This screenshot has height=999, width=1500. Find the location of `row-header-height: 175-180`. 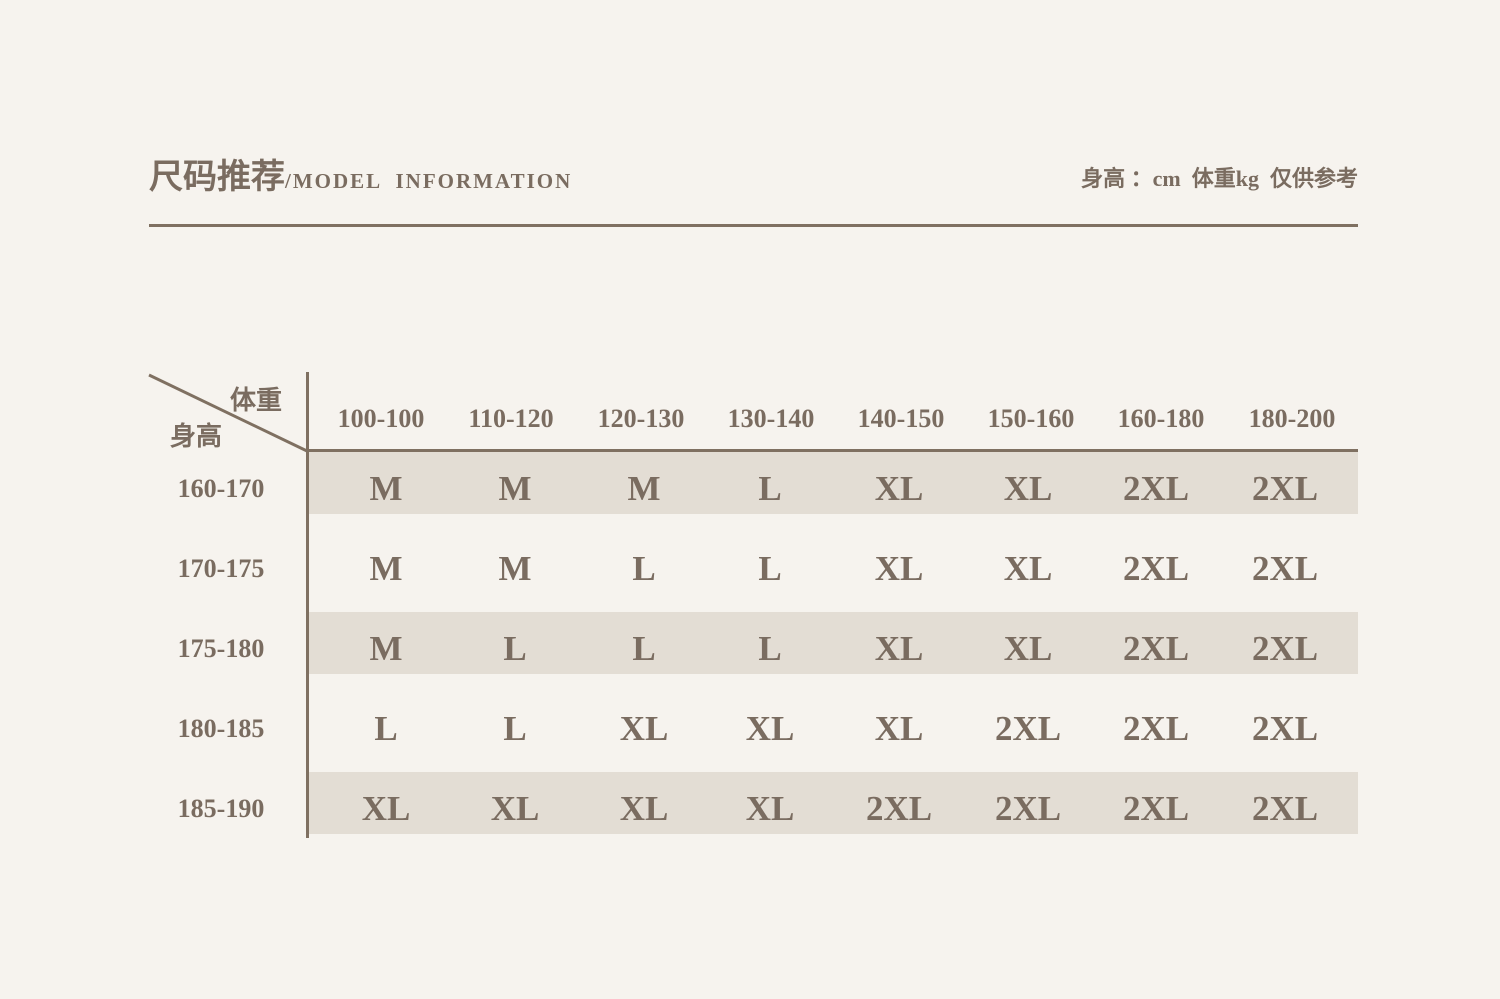

row-header-height: 175-180 is located at coordinates (221, 648).